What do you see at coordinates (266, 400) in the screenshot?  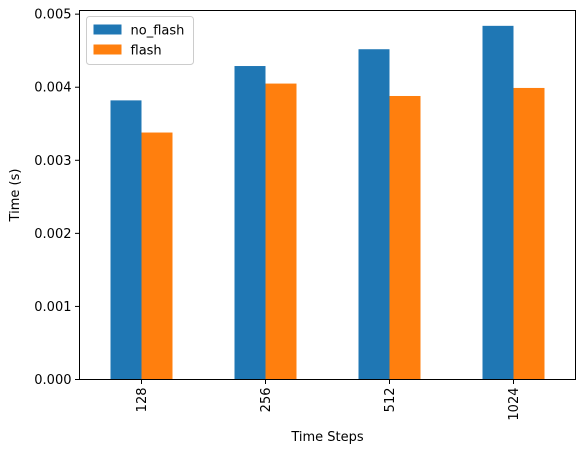 I see `x-tick-label: 256` at bounding box center [266, 400].